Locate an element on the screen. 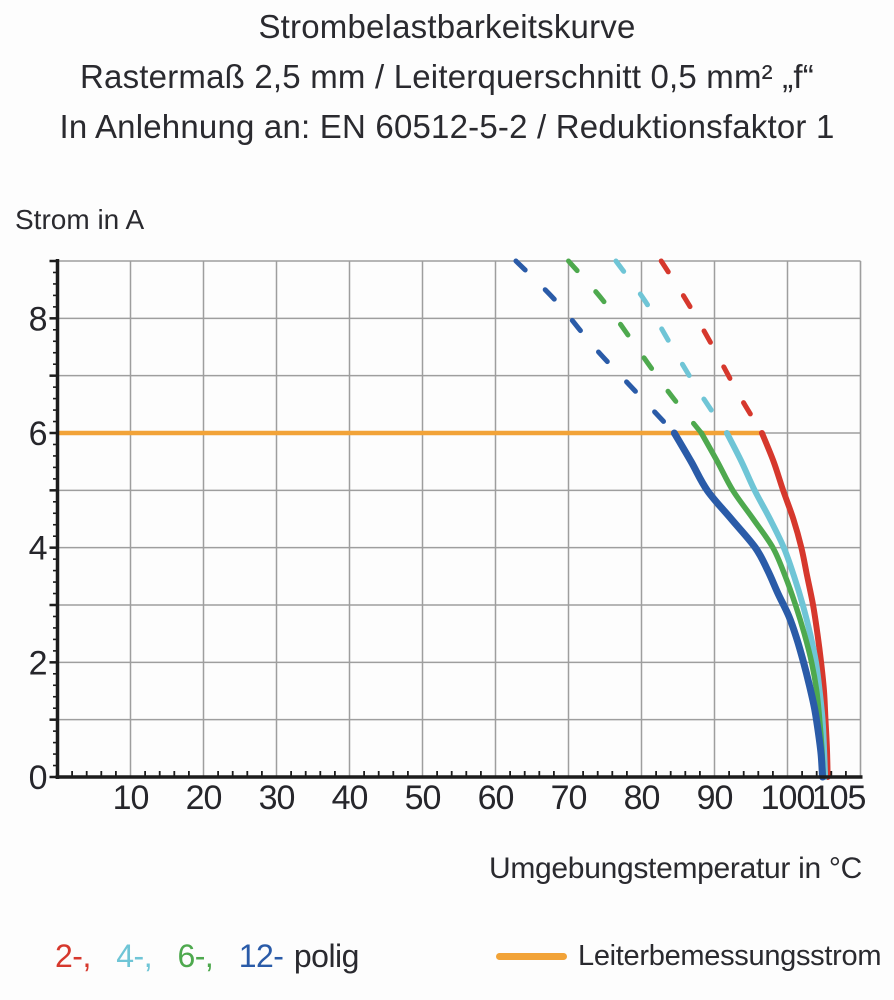 Image resolution: width=894 pixels, height=1000 pixels. y-axis-title: Strom in A is located at coordinates (80, 219).